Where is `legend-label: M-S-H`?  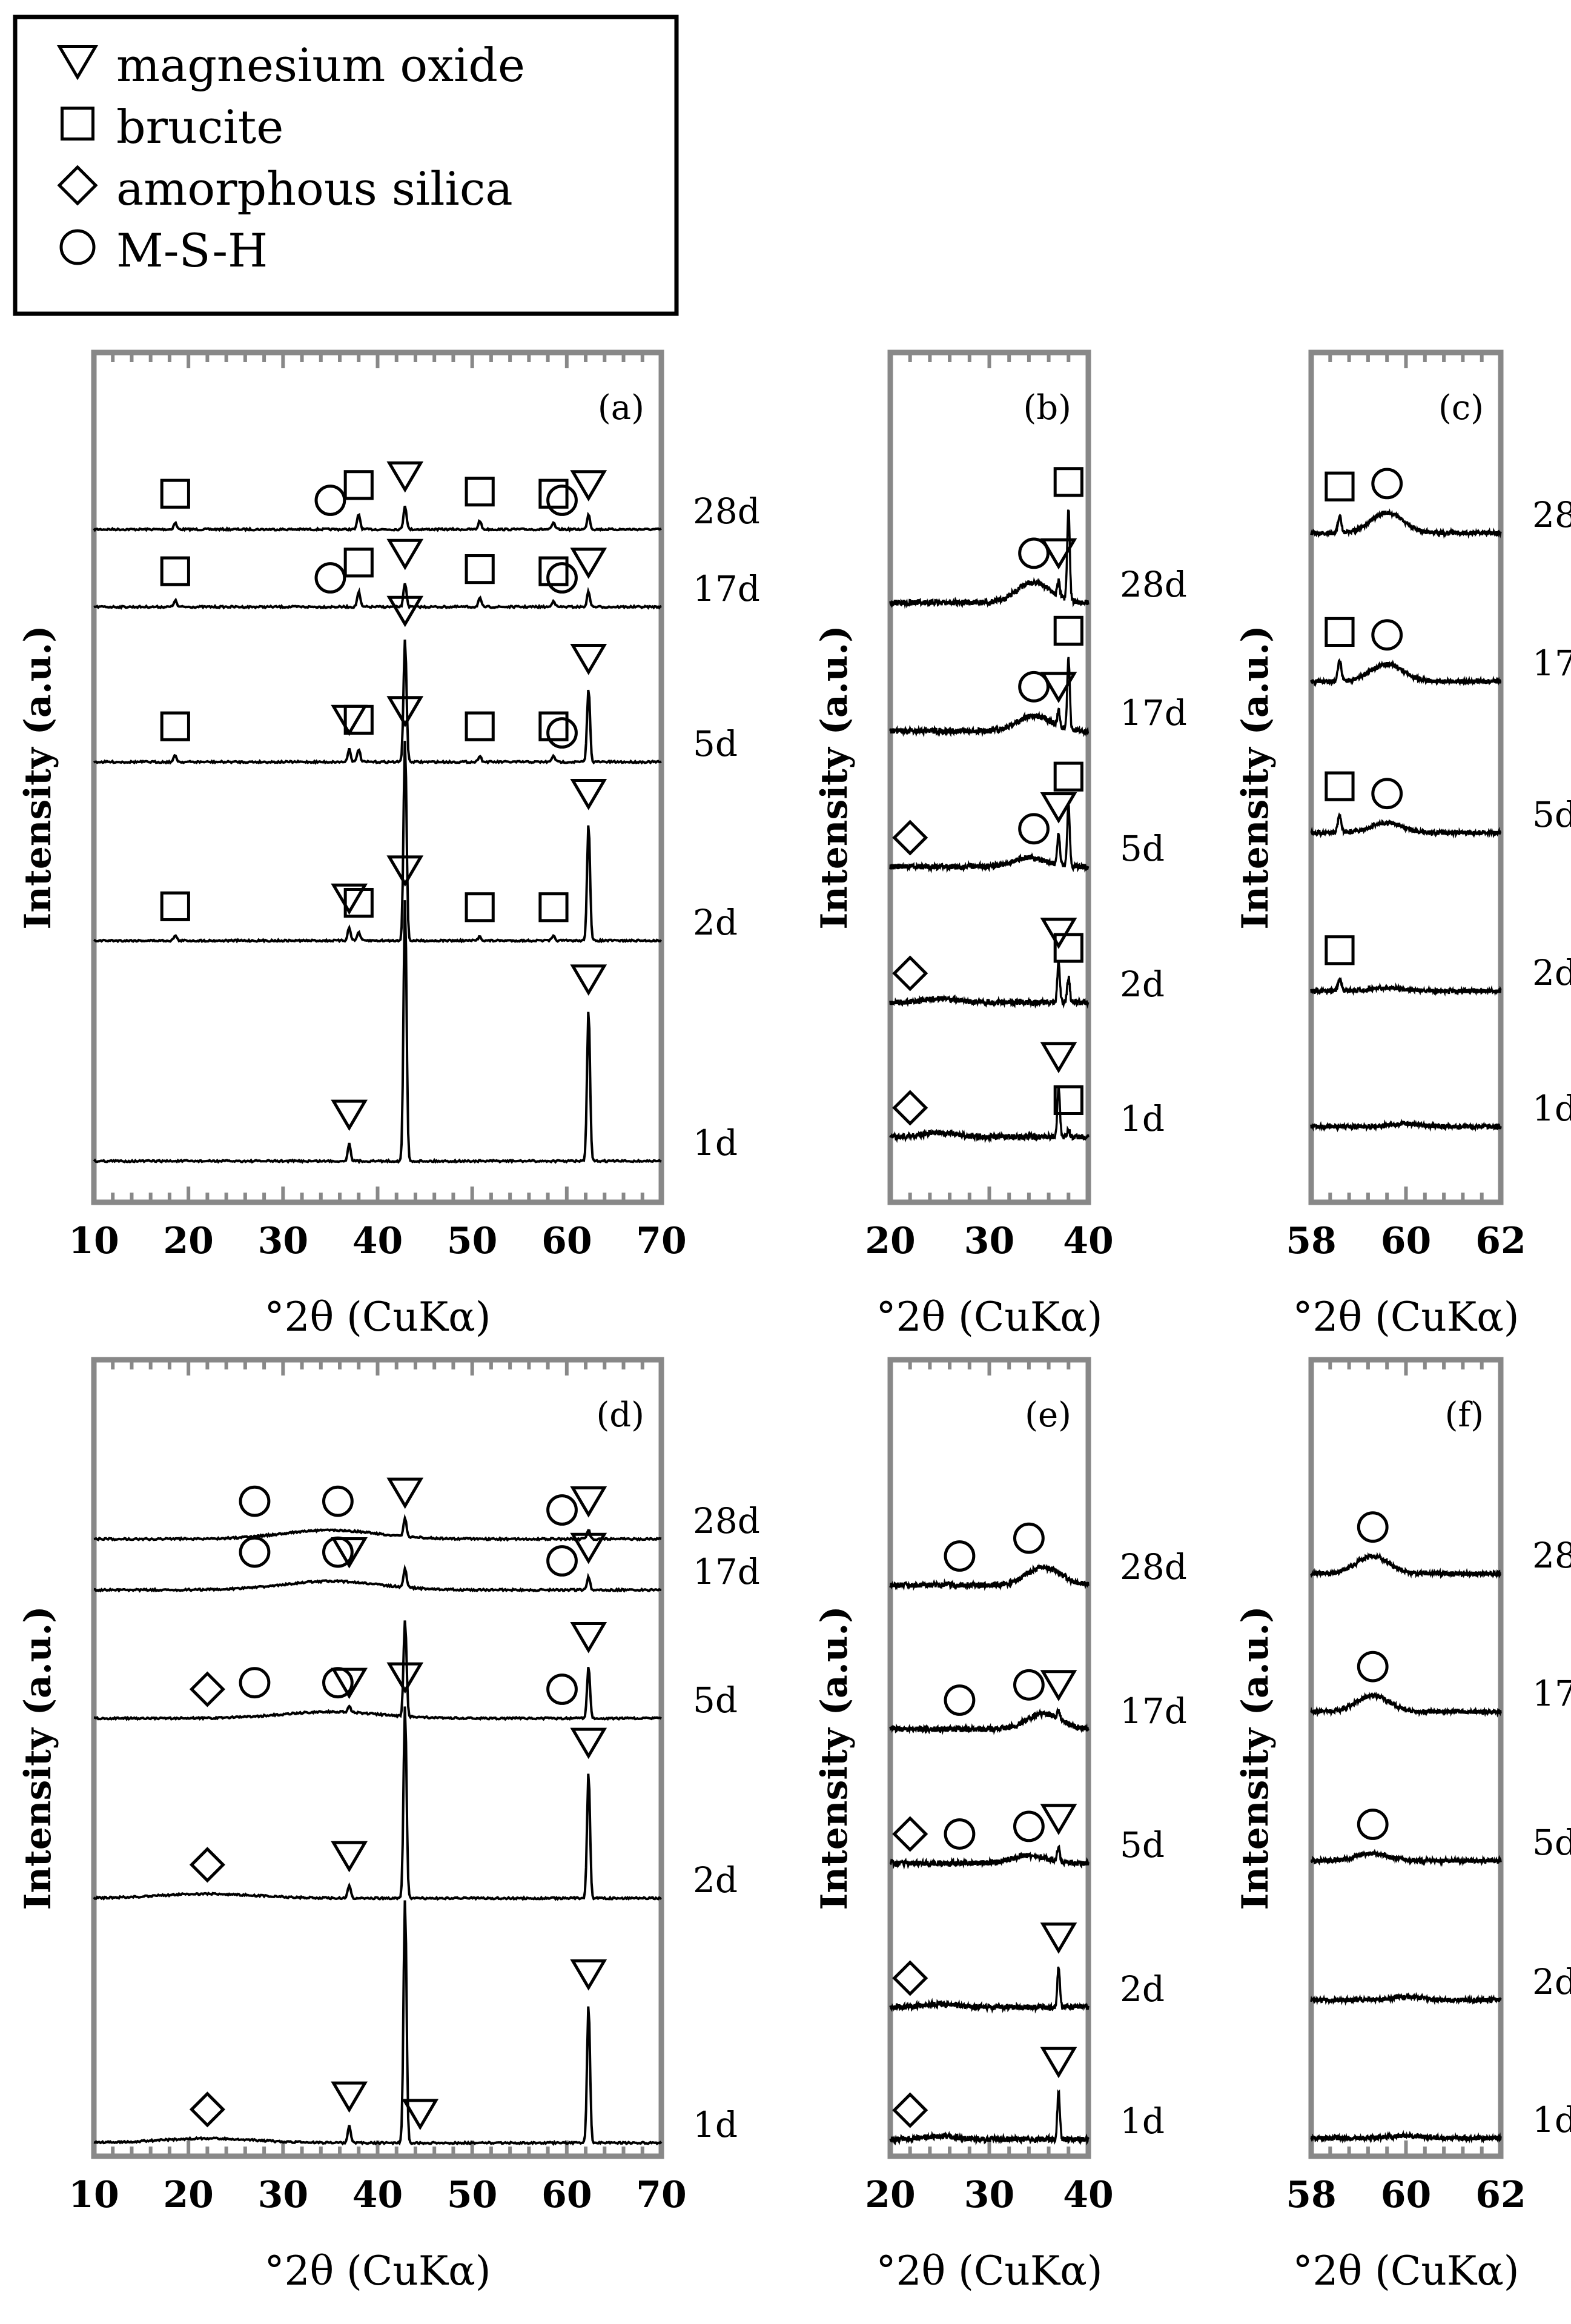
legend-label: M-S-H is located at coordinates (192, 250).